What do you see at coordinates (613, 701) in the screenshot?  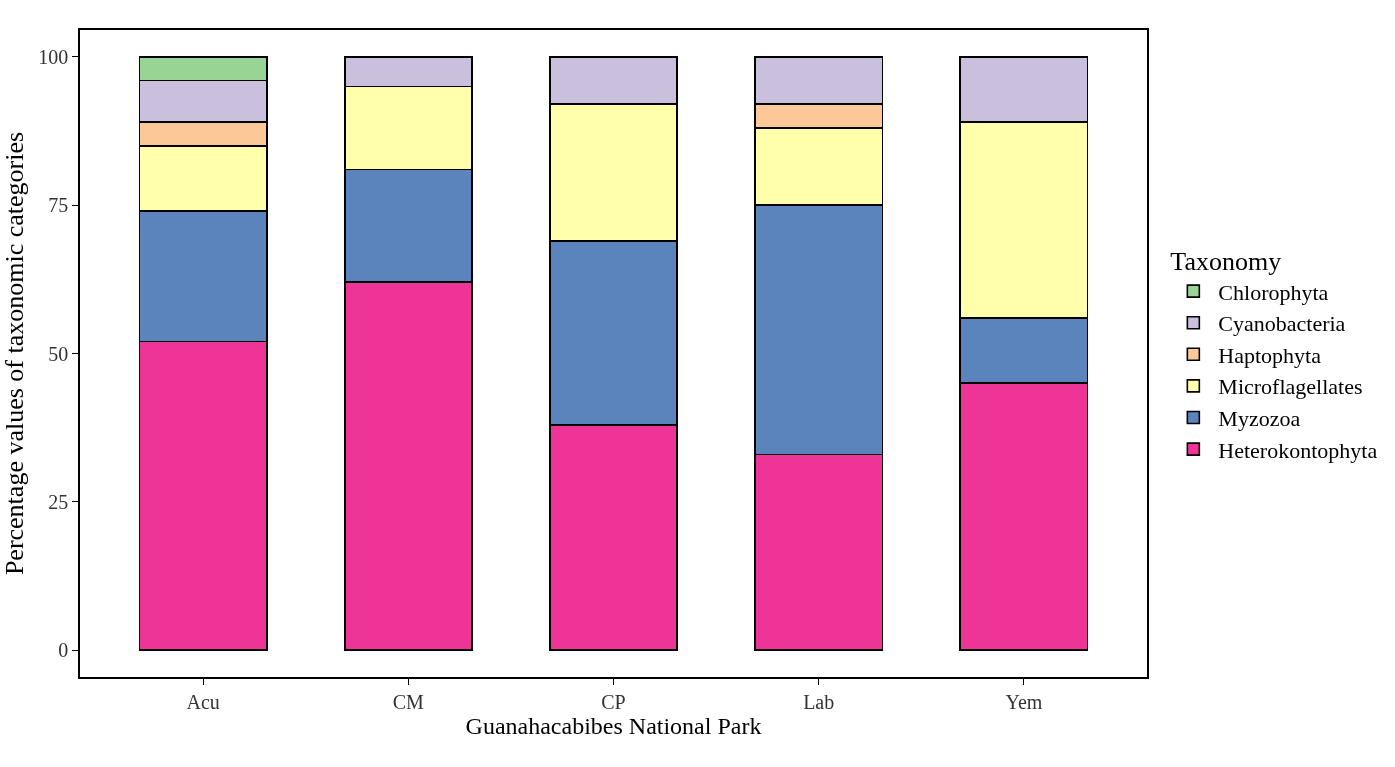 I see `x-tick-label: CP` at bounding box center [613, 701].